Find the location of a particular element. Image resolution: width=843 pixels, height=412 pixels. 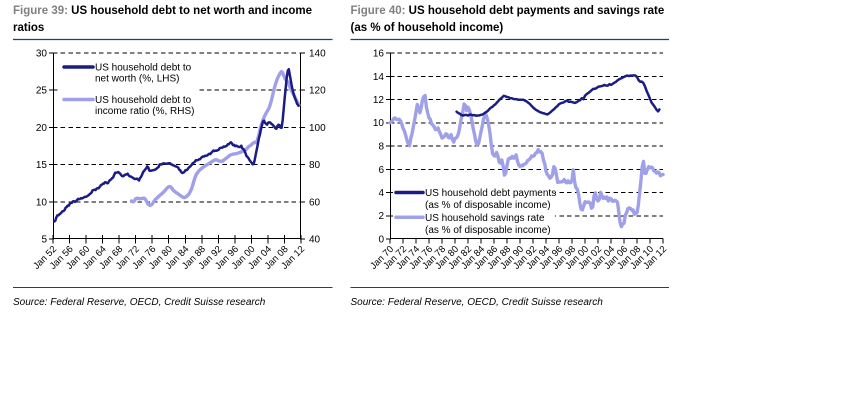

svg-text: 14 is located at coordinates (379, 77).